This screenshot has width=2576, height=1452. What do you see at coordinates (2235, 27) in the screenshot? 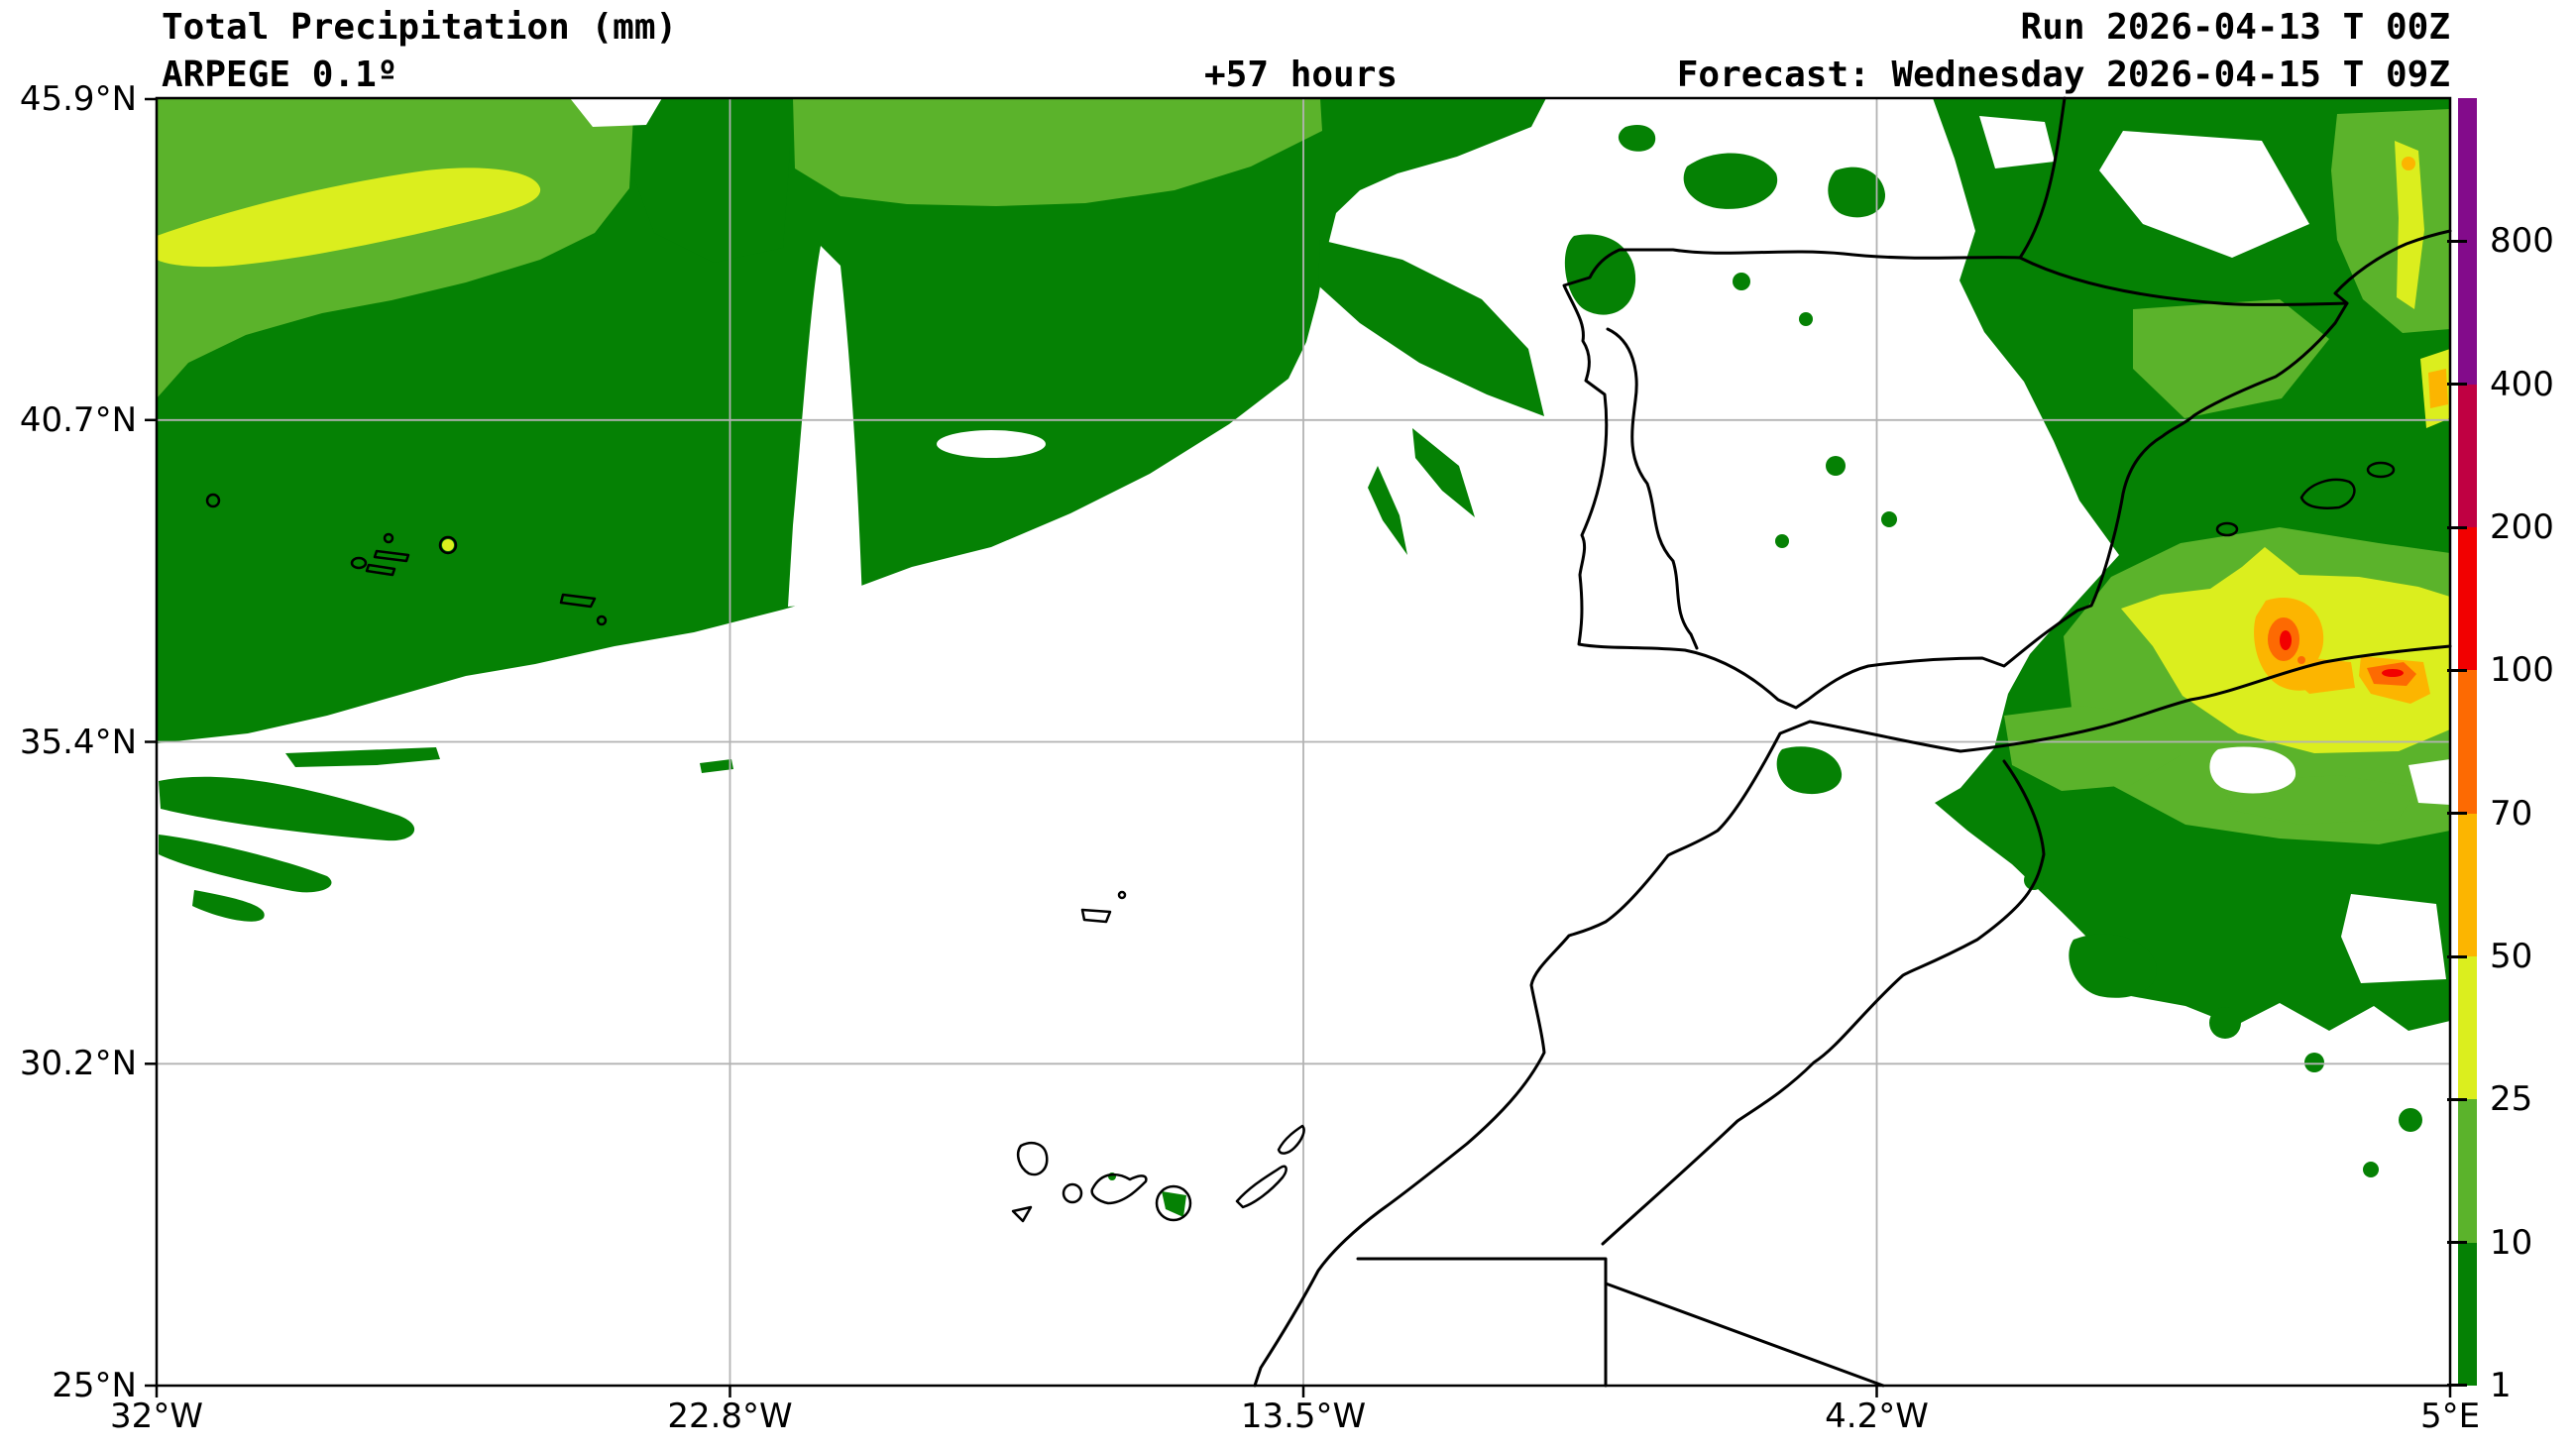
I see `run-label: Run 2026-04-13 T 00Z` at bounding box center [2235, 27].